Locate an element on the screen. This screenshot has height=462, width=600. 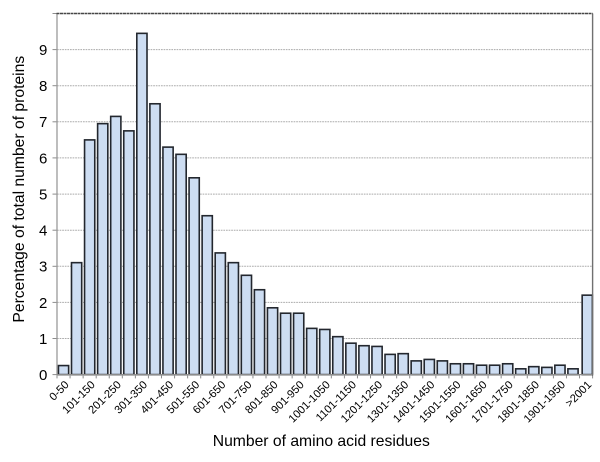
svg-text: 7 is located at coordinates (43, 122).